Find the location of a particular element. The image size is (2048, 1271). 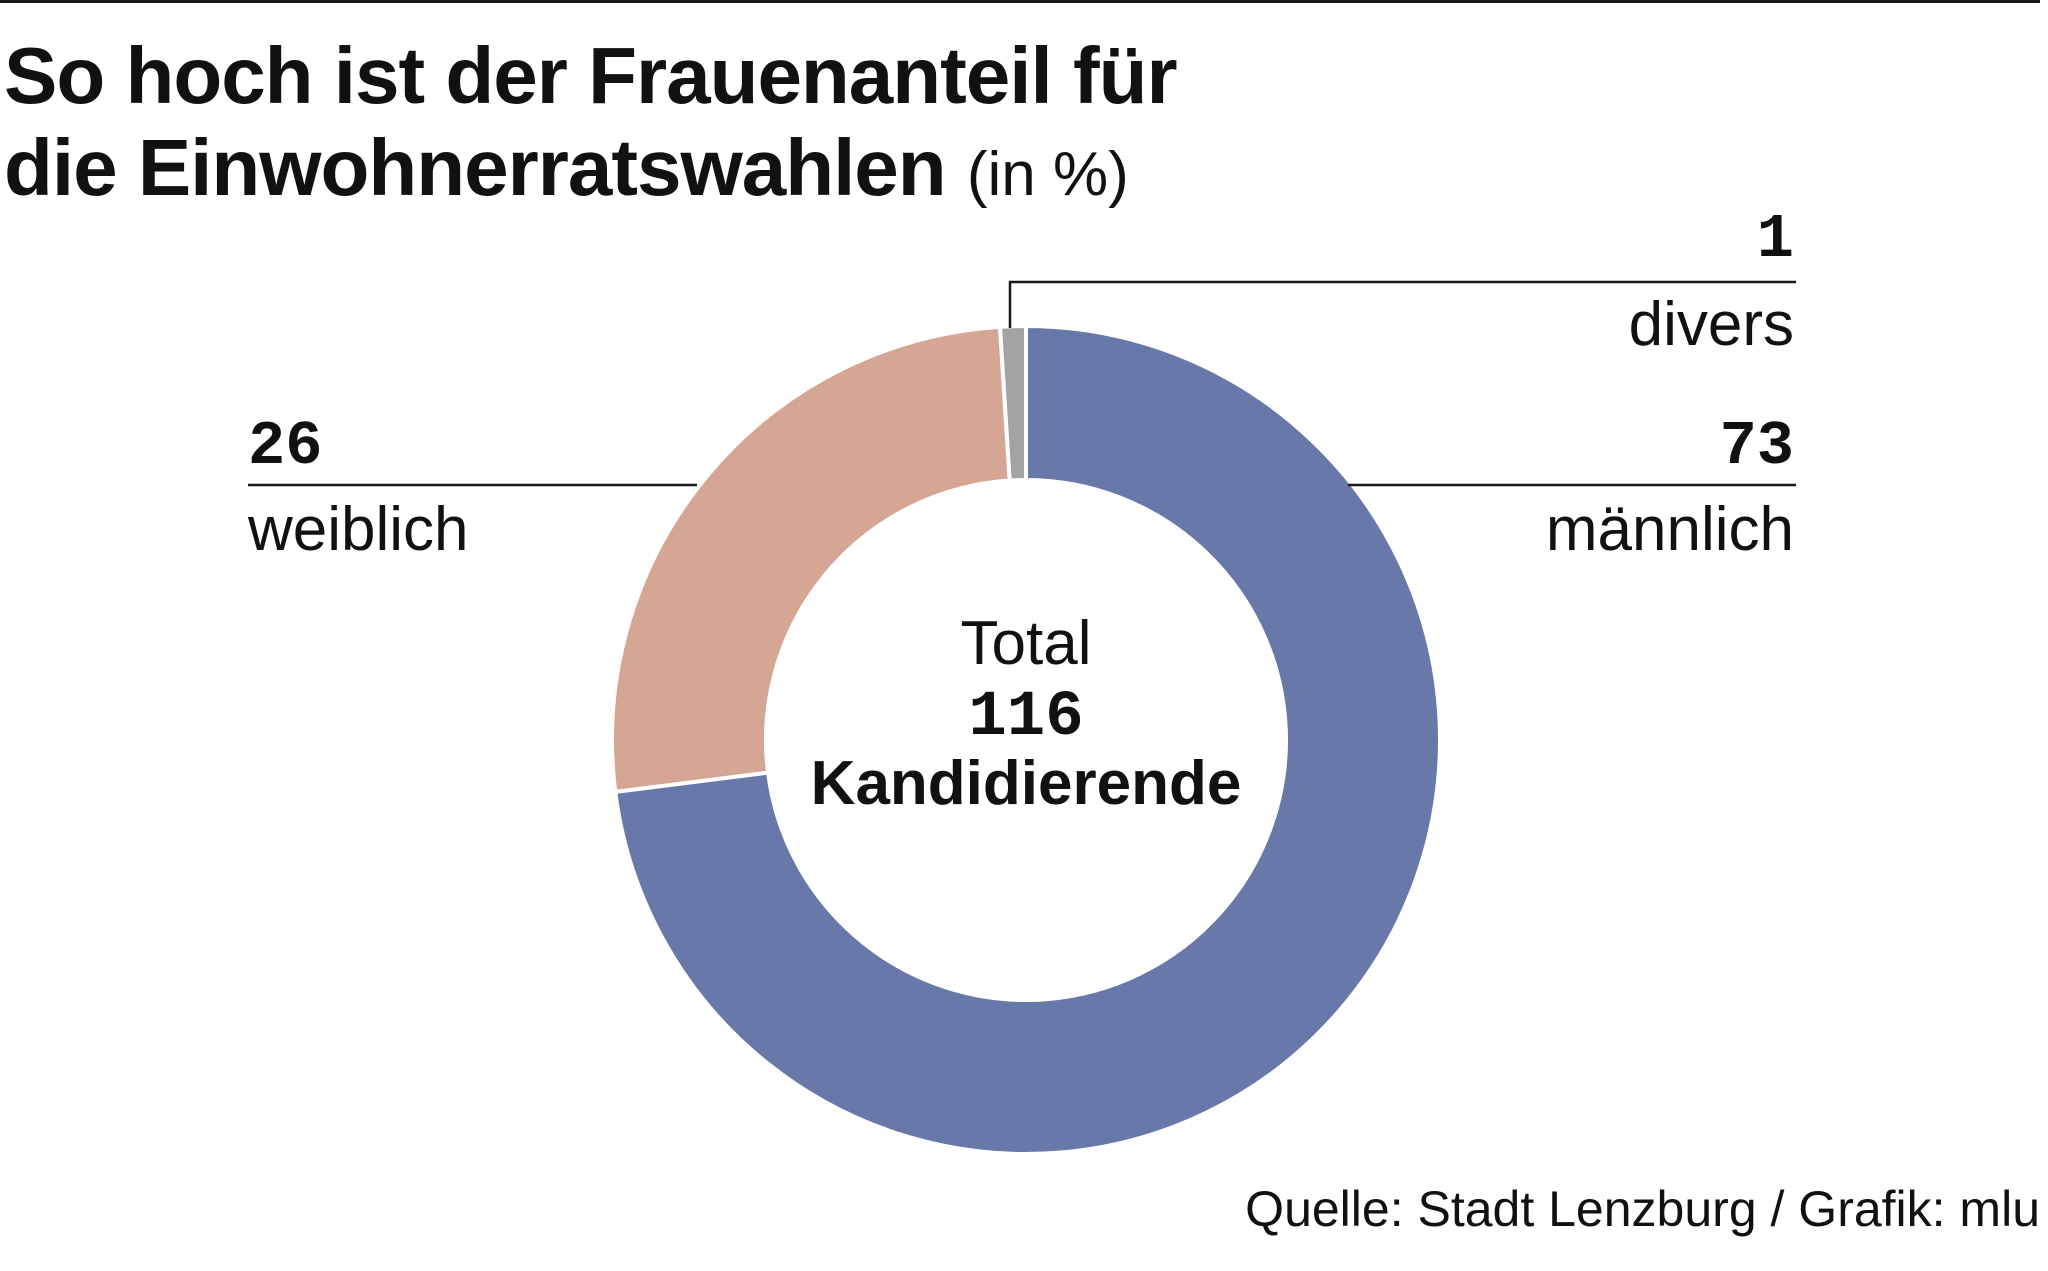

center-total: 116 is located at coordinates (1025, 718).